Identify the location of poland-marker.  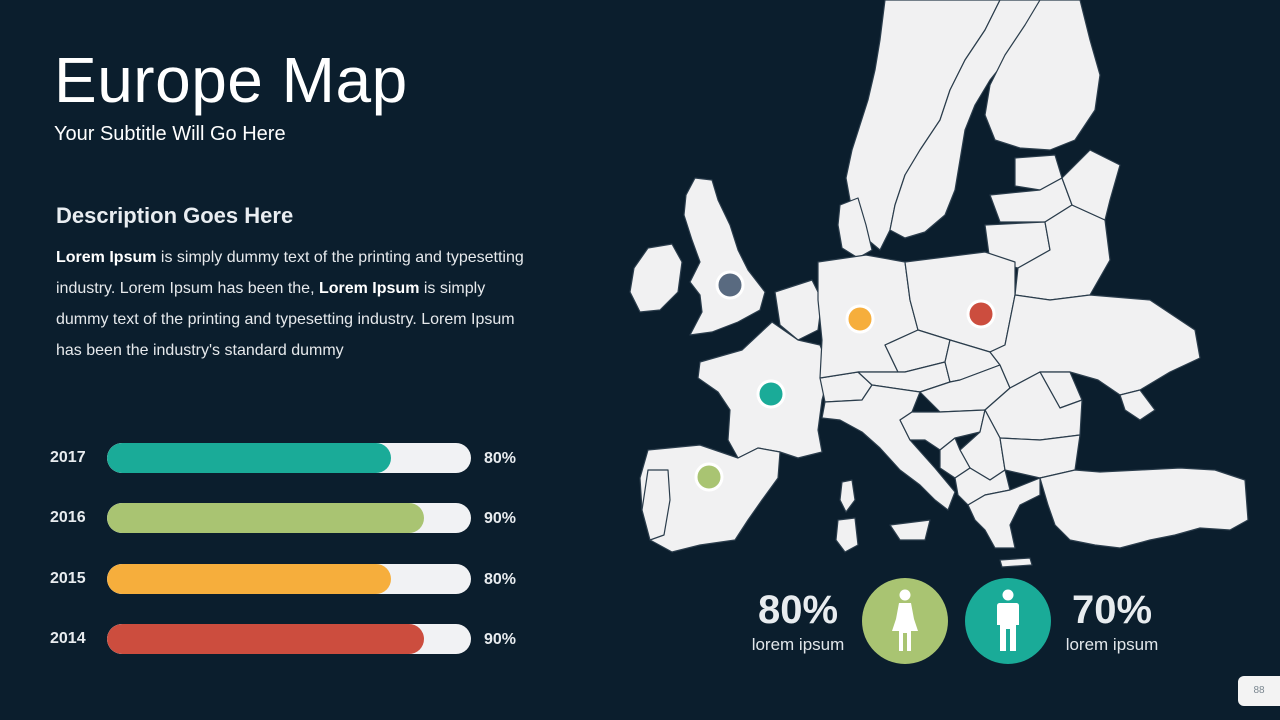
(981, 314).